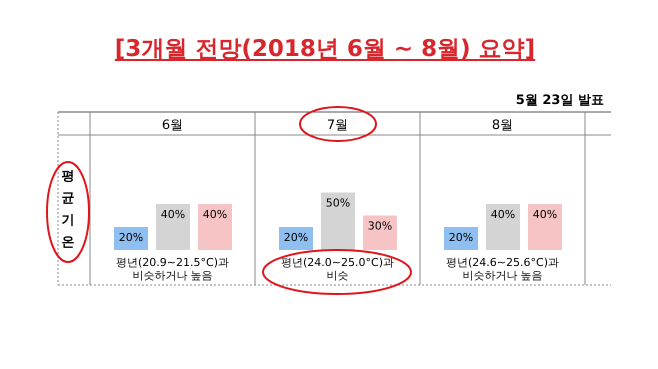 This screenshot has width=658, height=369. What do you see at coordinates (172, 269) in the screenshot?
I see `x-axis-title: 평년(20.9~21.5°C)과 비슷하거나 높음` at bounding box center [172, 269].